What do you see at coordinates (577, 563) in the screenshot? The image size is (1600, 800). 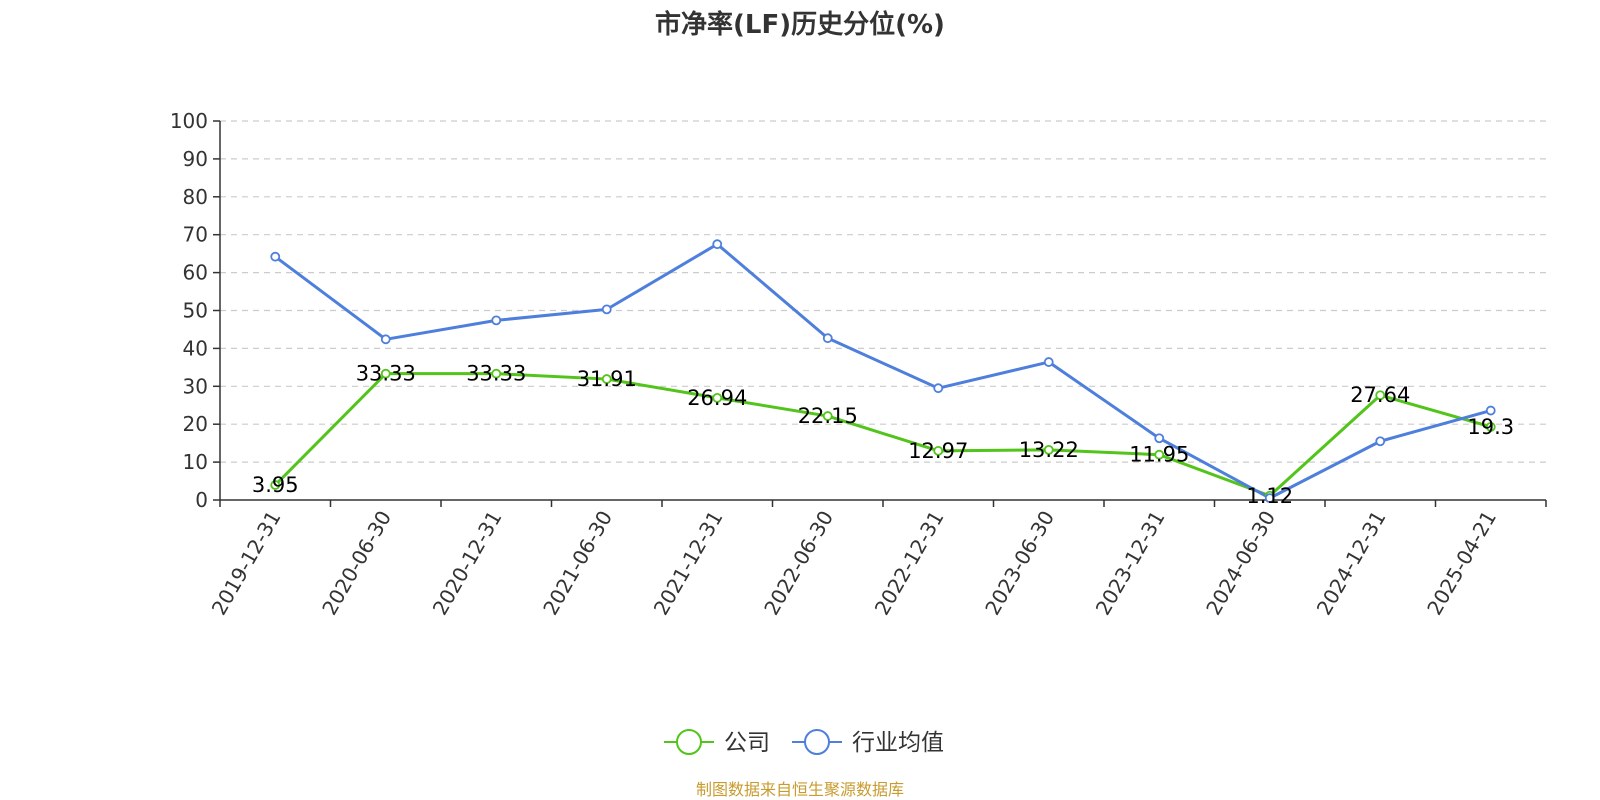 I see `x-tick-label: 2021-06-30` at bounding box center [577, 563].